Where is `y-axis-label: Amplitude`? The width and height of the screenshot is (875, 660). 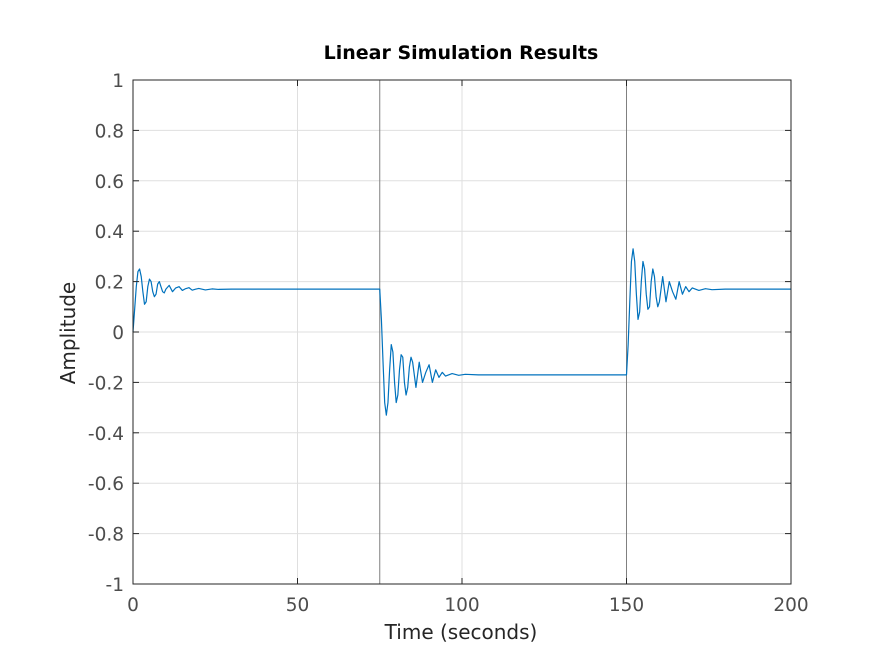
y-axis-label: Amplitude is located at coordinates (68, 333).